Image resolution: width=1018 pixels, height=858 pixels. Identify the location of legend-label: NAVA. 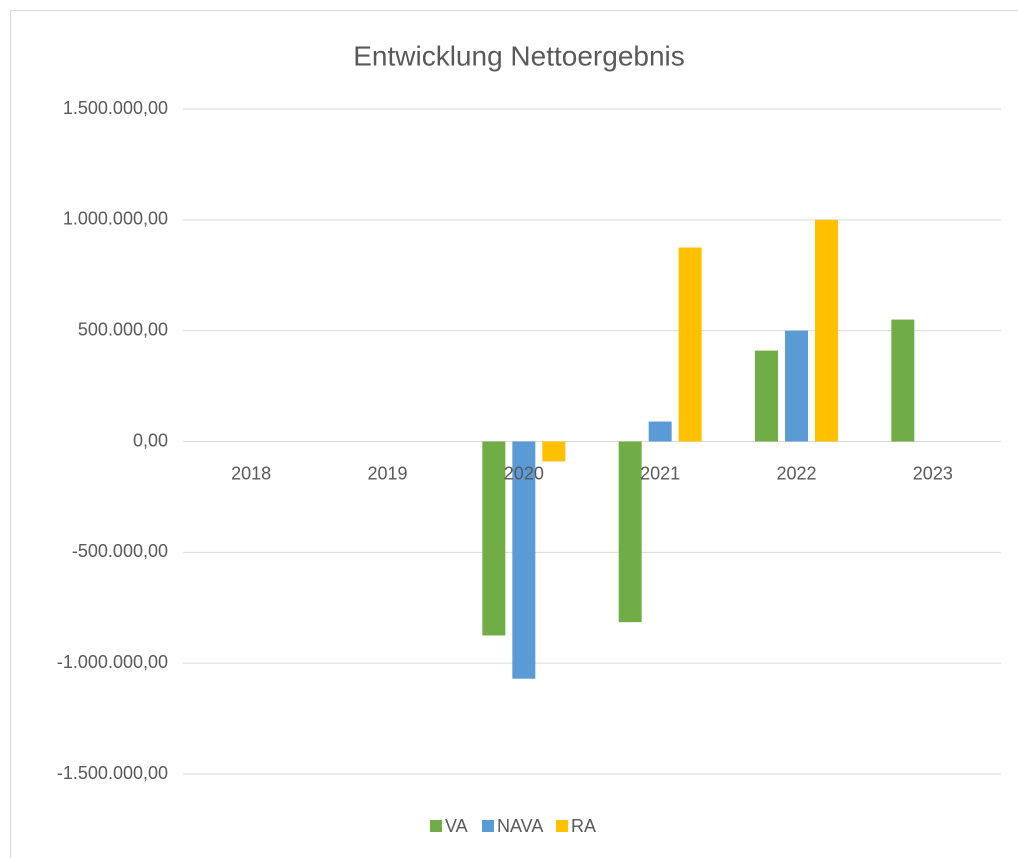
(520, 826).